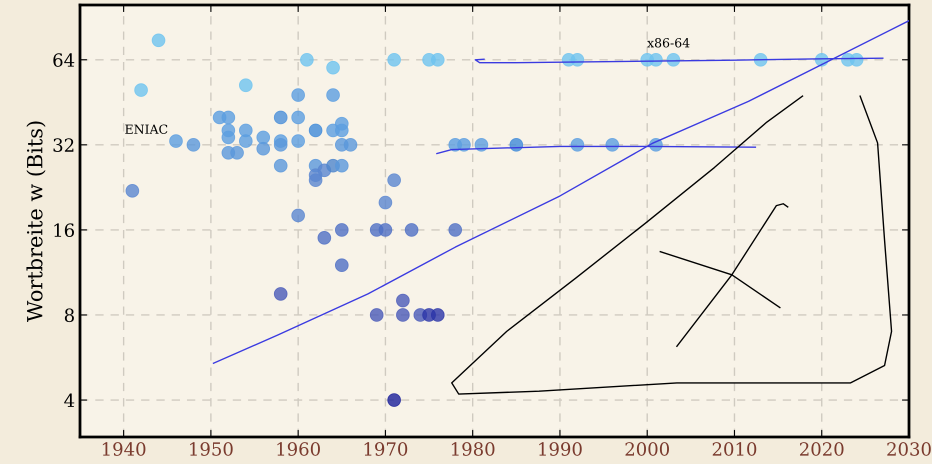 The height and width of the screenshot is (464, 932). Describe the element at coordinates (386, 449) in the screenshot. I see `x-tick-label: 1970` at that location.